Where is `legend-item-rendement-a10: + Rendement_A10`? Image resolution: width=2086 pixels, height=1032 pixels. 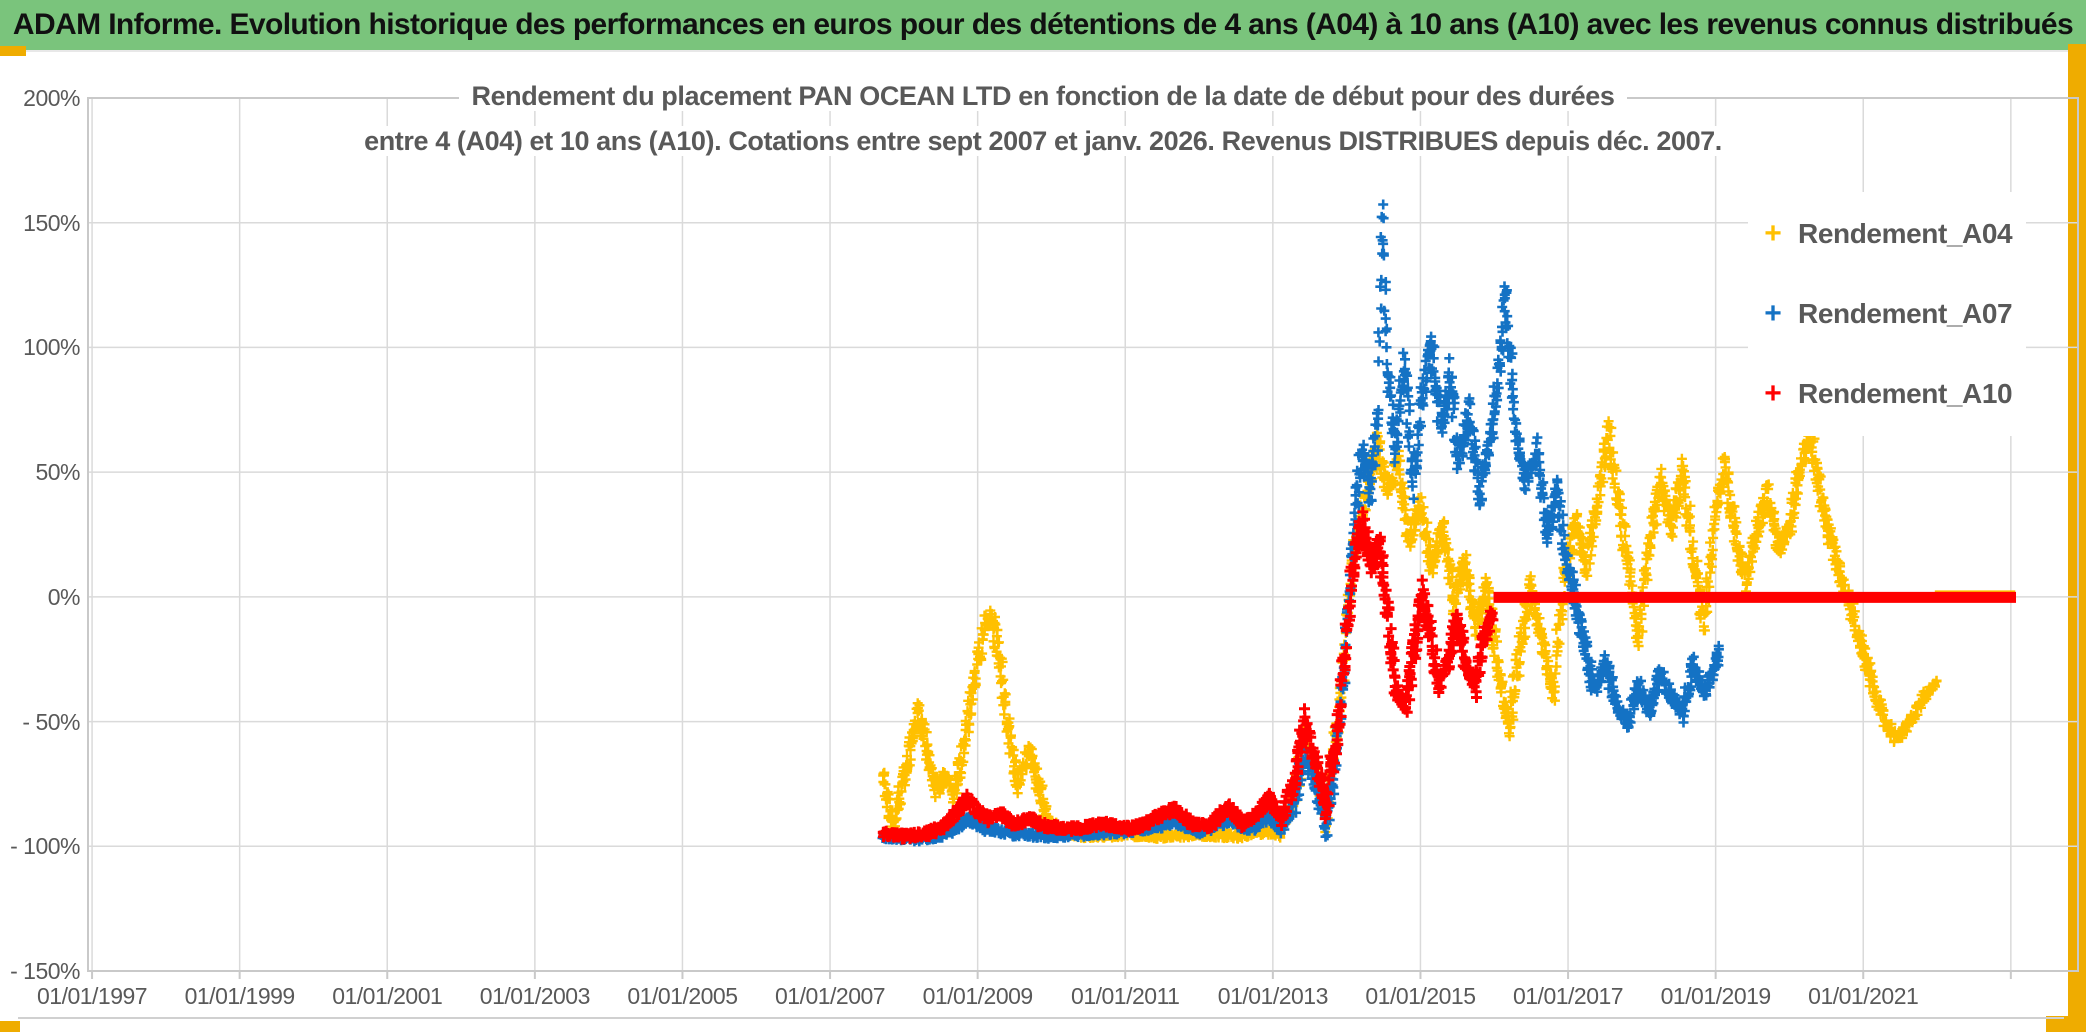 legend-item-rendement-a10: + Rendement_A10 is located at coordinates (1884, 394).